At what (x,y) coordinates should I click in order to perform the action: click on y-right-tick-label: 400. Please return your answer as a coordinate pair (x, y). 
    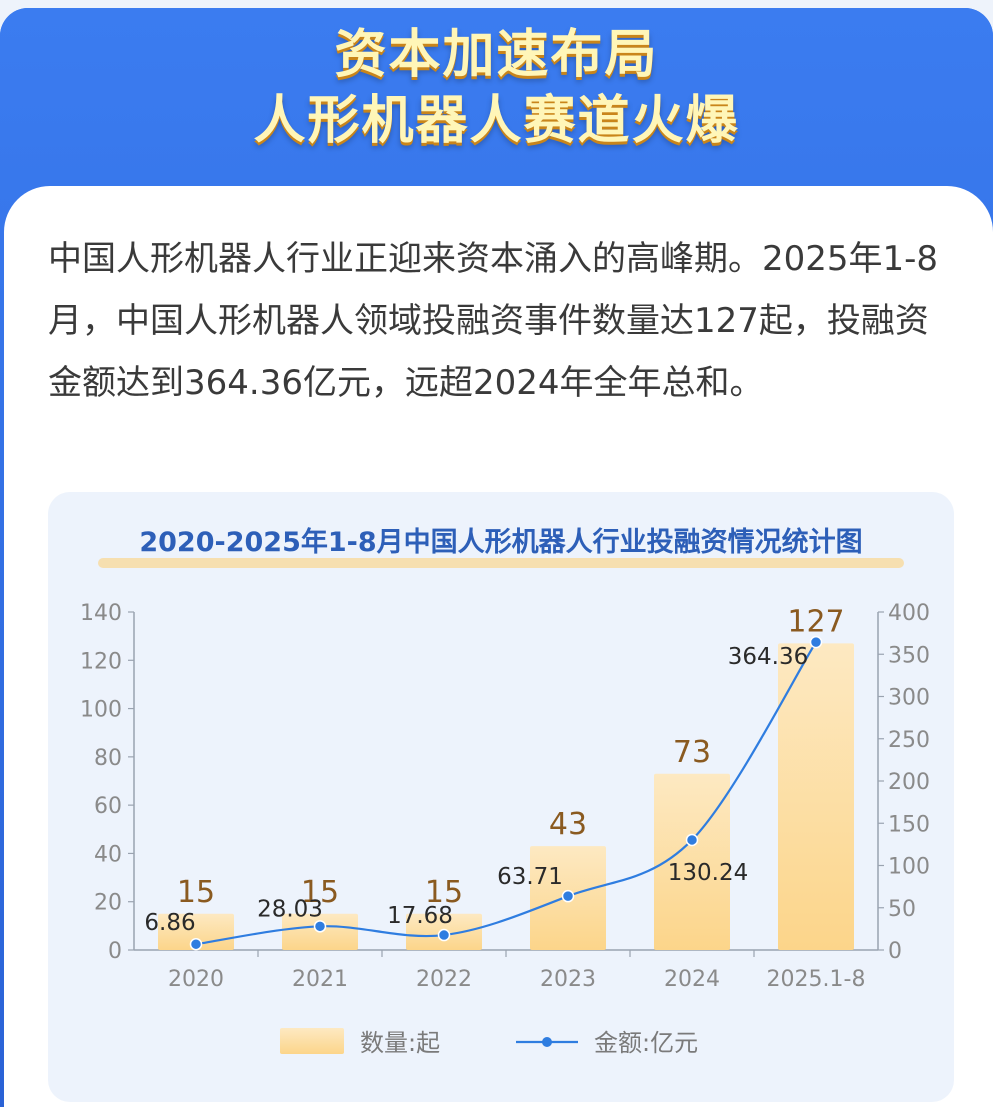
    Looking at the image, I should click on (909, 613).